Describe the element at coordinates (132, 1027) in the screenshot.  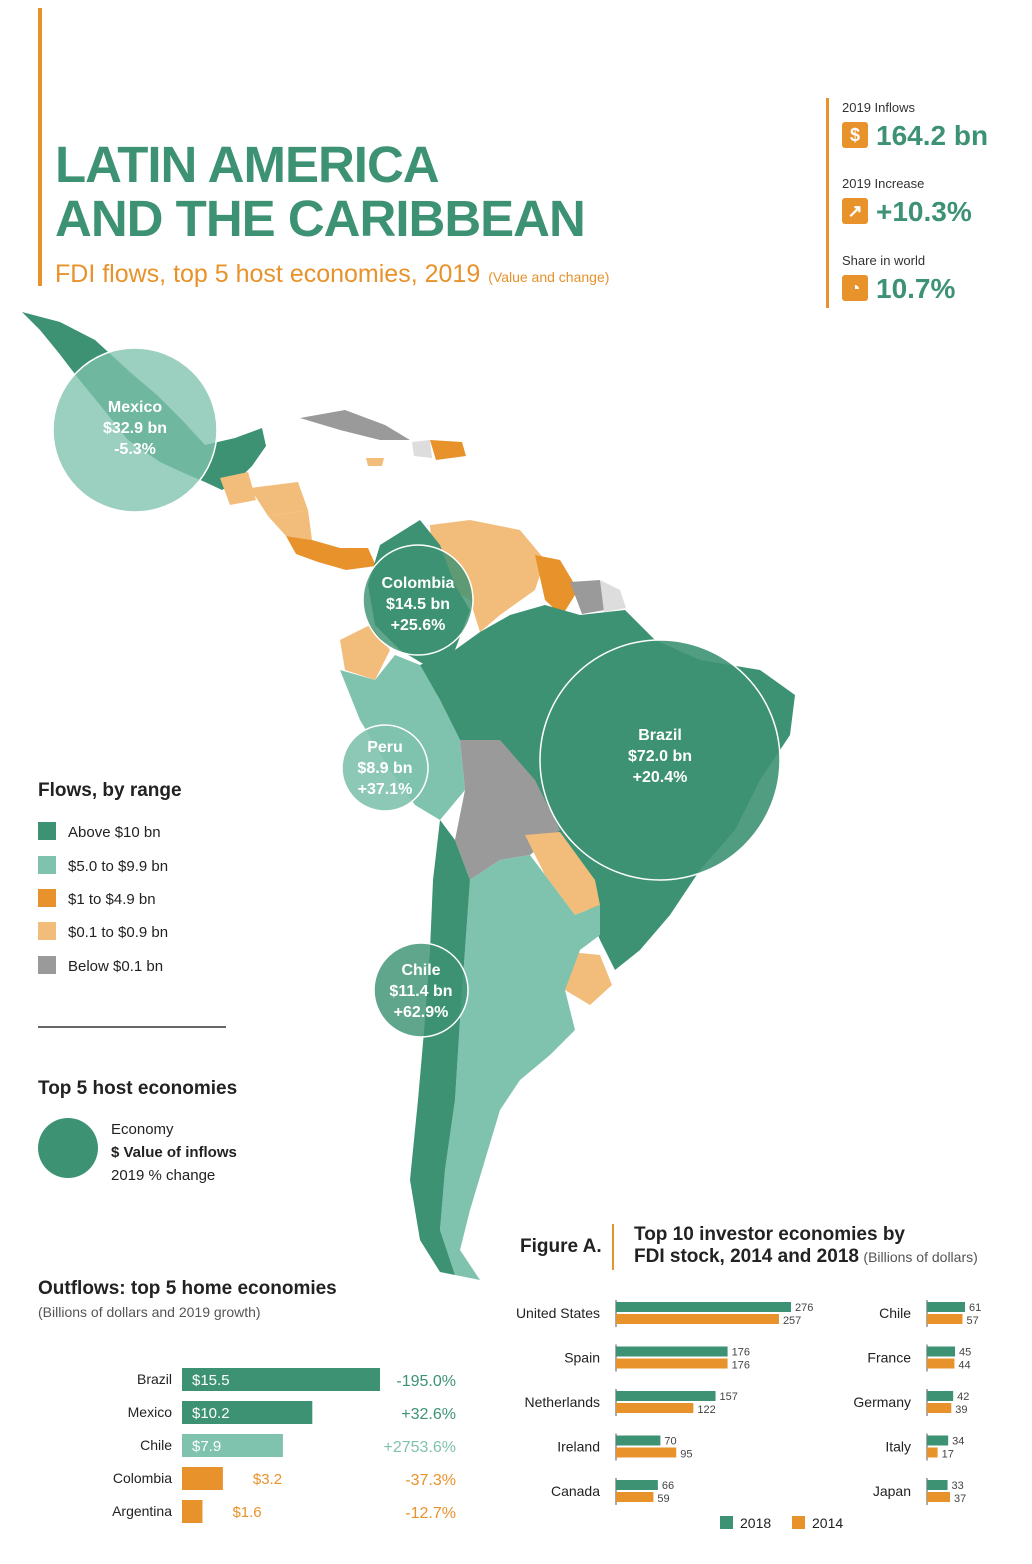
I see `legend-divider` at that location.